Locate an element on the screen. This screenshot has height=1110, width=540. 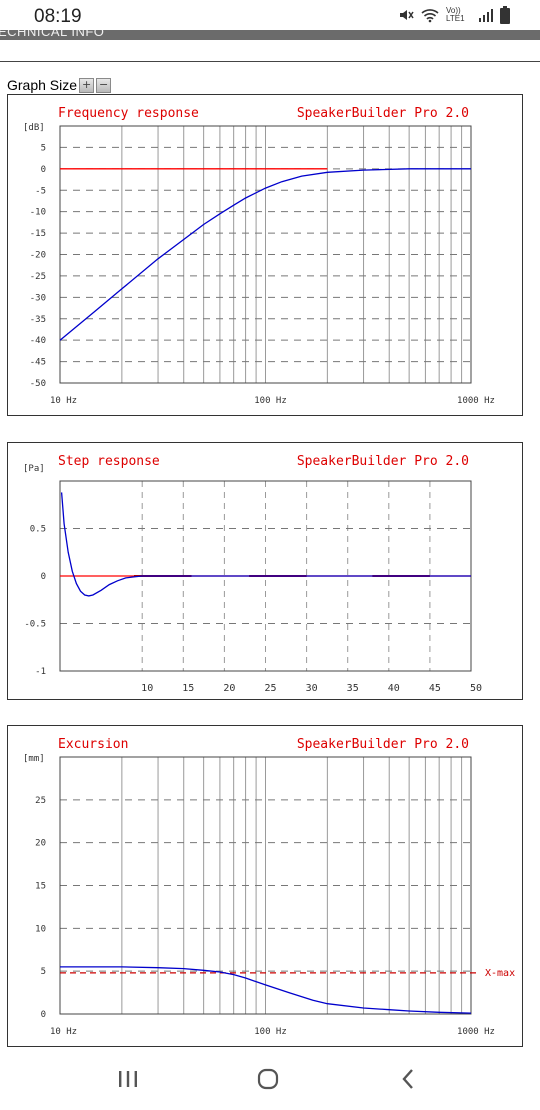
recents-icon is located at coordinates (128, 1079).